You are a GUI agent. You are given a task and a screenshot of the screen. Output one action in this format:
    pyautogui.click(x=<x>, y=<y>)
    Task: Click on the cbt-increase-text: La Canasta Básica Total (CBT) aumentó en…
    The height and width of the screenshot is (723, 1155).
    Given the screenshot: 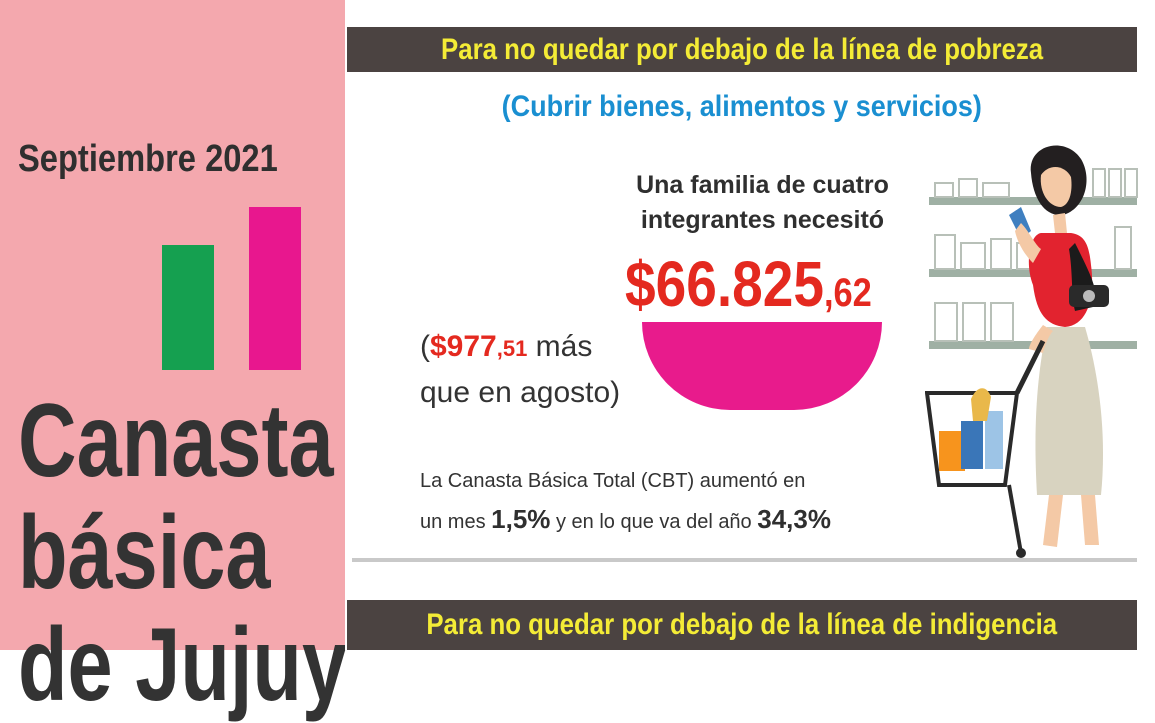 What is the action you would take?
    pyautogui.click(x=680, y=501)
    